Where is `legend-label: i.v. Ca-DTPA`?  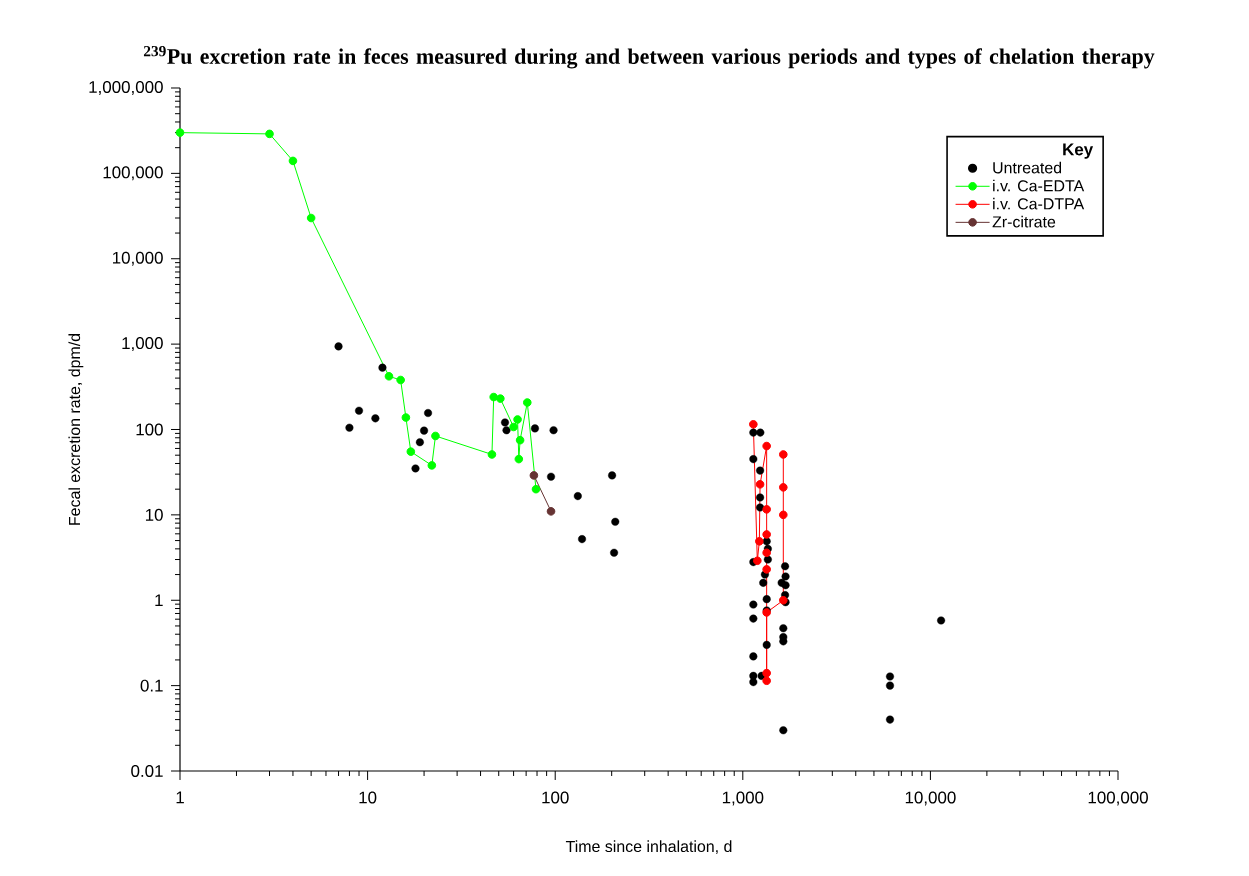
legend-label: i.v. Ca-DTPA is located at coordinates (1039, 203).